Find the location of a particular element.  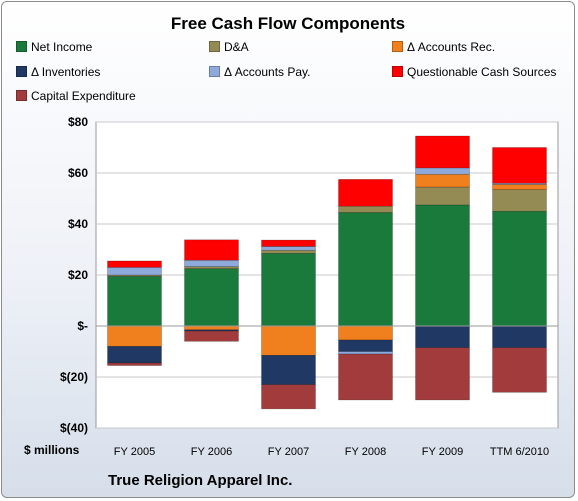

legend-label: D&A is located at coordinates (236, 47).